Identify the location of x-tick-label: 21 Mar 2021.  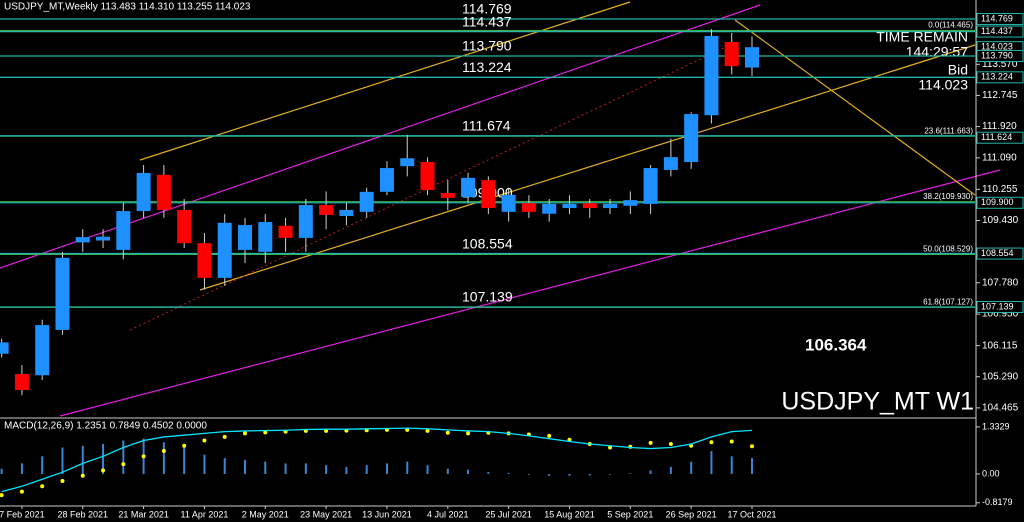
(143, 514).